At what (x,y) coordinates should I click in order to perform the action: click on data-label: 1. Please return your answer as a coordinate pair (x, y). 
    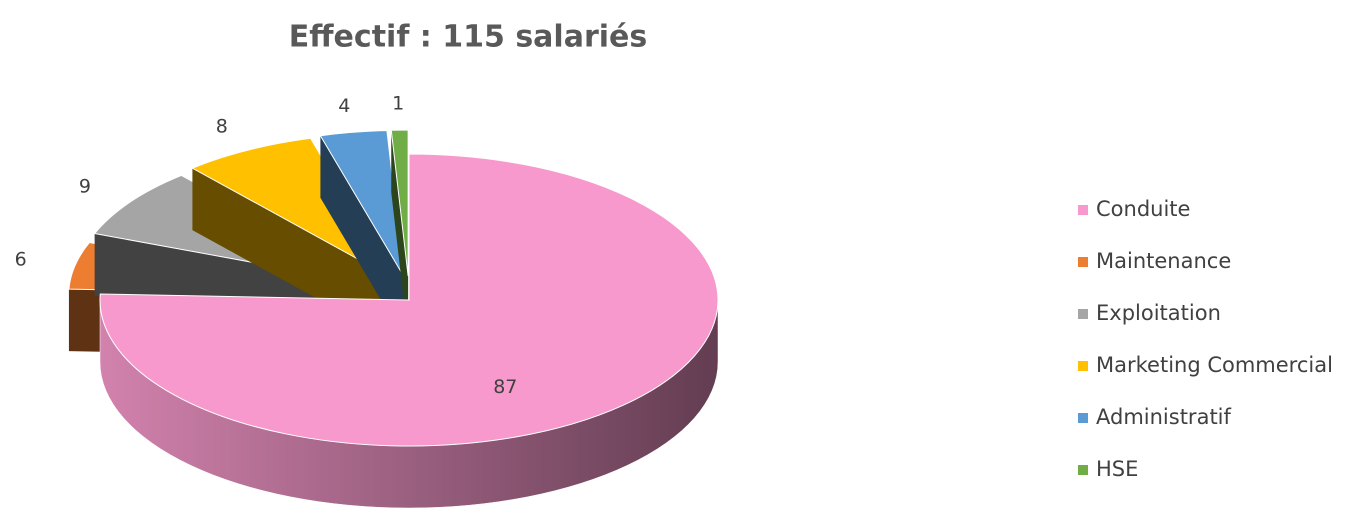
    Looking at the image, I should click on (398, 103).